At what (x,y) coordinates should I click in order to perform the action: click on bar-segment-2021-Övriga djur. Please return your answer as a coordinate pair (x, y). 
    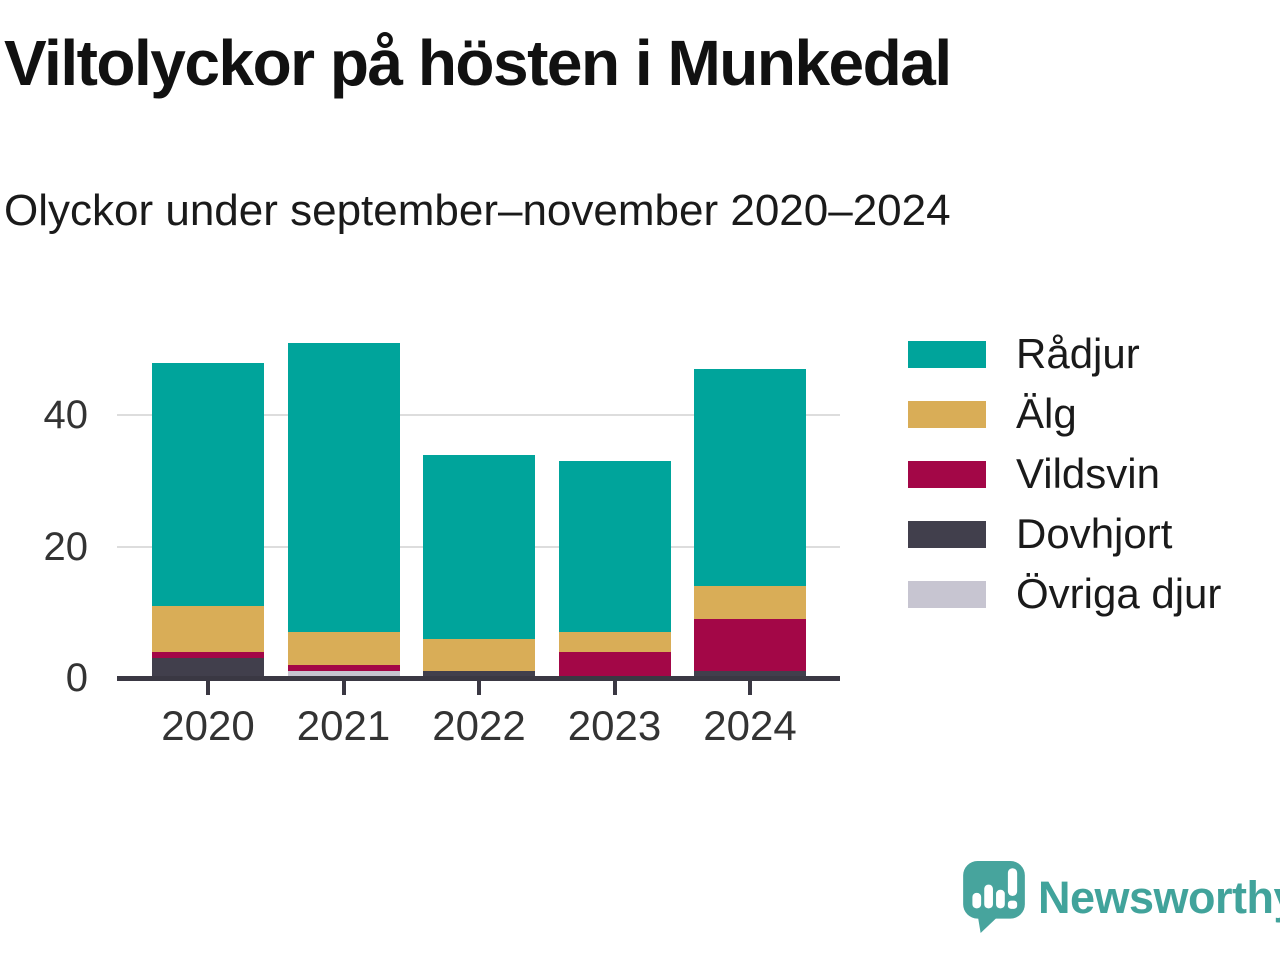
    Looking at the image, I should click on (343, 674).